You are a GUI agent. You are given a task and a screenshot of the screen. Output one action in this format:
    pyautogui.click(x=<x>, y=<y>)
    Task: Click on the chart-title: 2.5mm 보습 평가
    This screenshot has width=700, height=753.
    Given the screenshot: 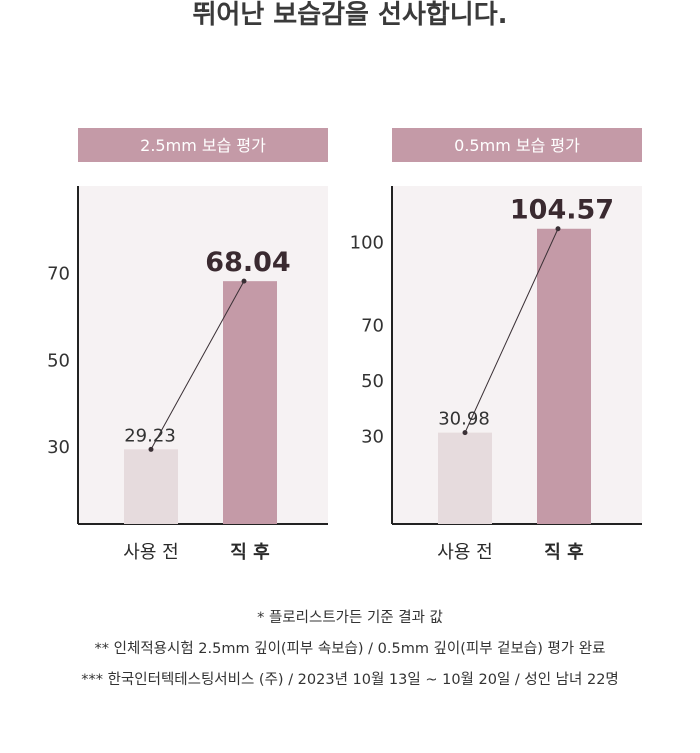 What is the action you would take?
    pyautogui.click(x=203, y=145)
    